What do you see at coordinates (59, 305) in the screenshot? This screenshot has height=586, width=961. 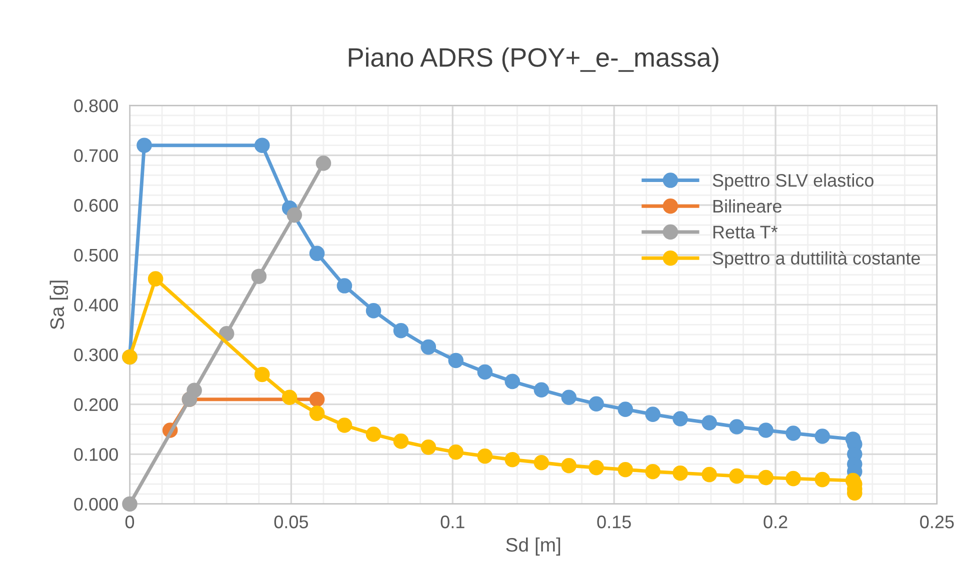 I see `y-axis-title: Sa [g]` at bounding box center [59, 305].